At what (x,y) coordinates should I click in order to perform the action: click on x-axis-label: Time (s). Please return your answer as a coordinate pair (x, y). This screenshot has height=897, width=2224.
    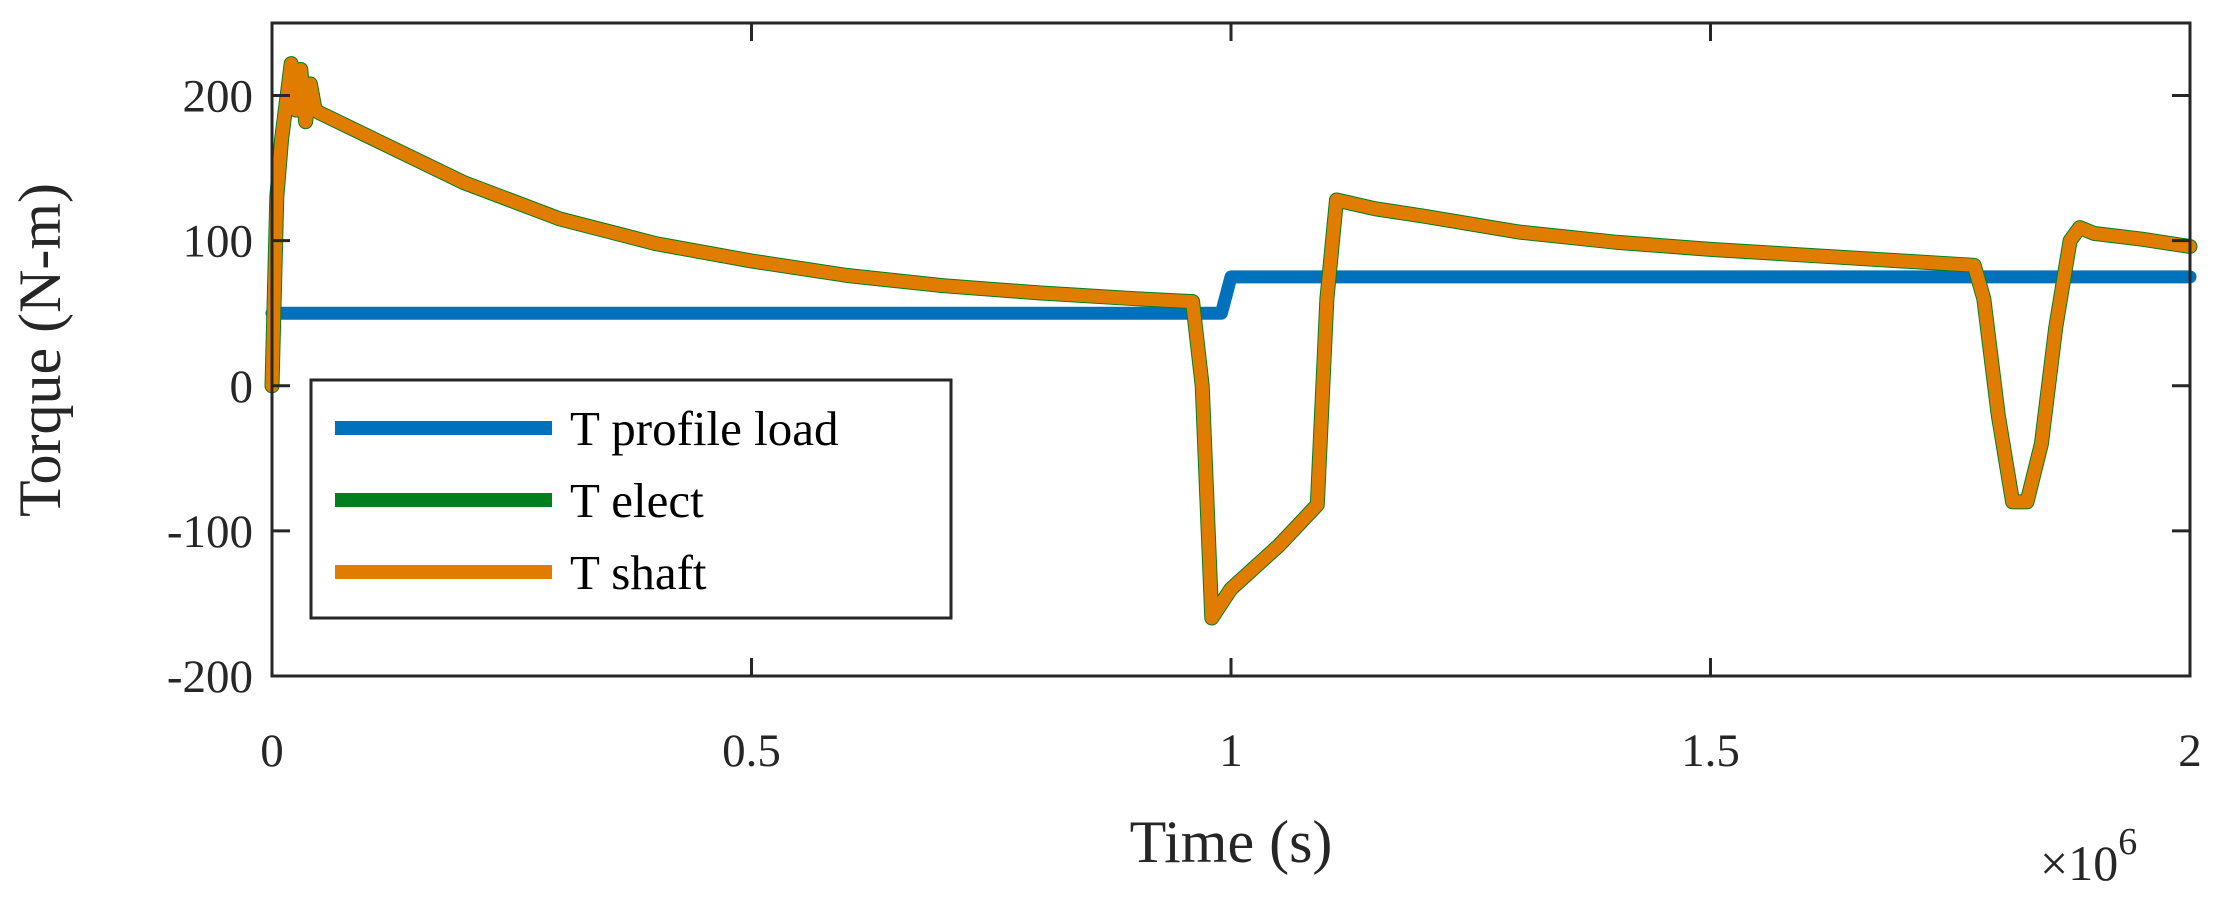
    Looking at the image, I should click on (1231, 842).